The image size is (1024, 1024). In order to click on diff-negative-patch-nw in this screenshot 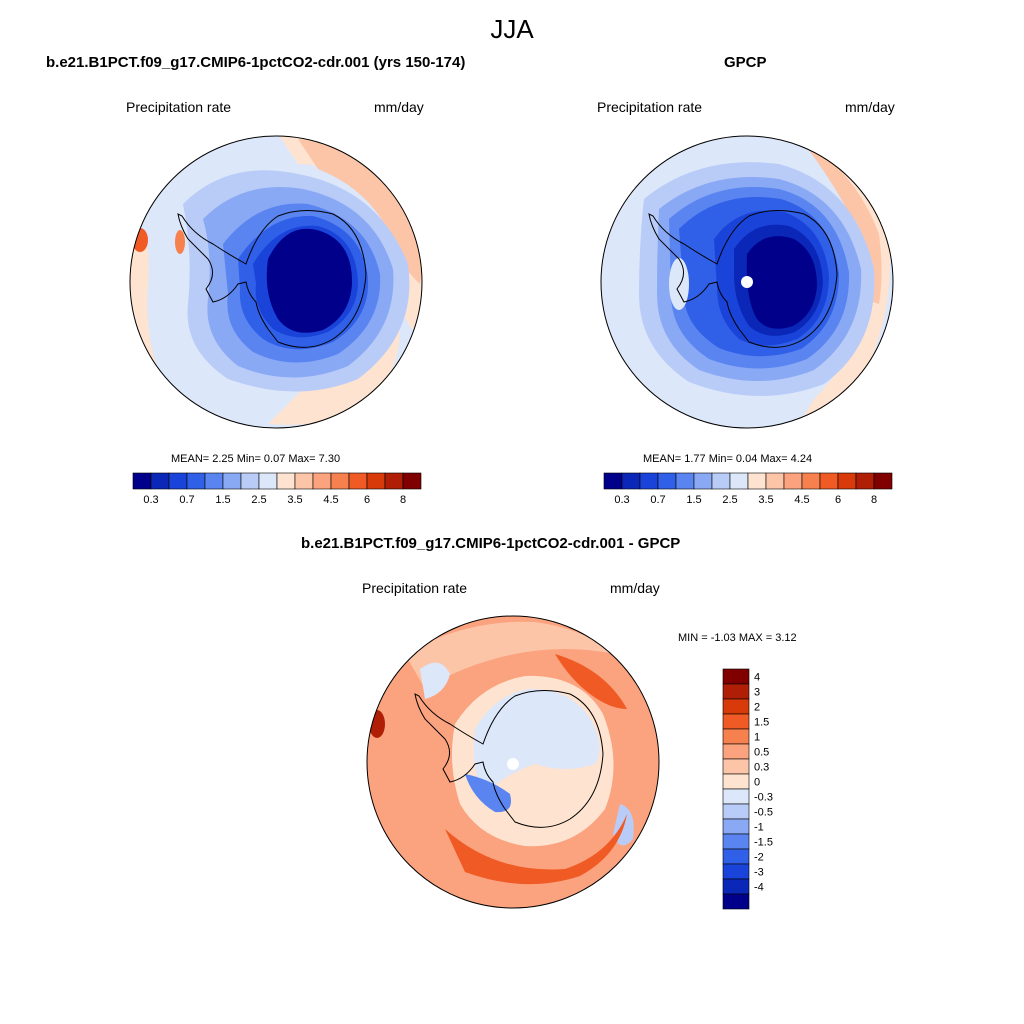, I will do `click(435, 680)`.